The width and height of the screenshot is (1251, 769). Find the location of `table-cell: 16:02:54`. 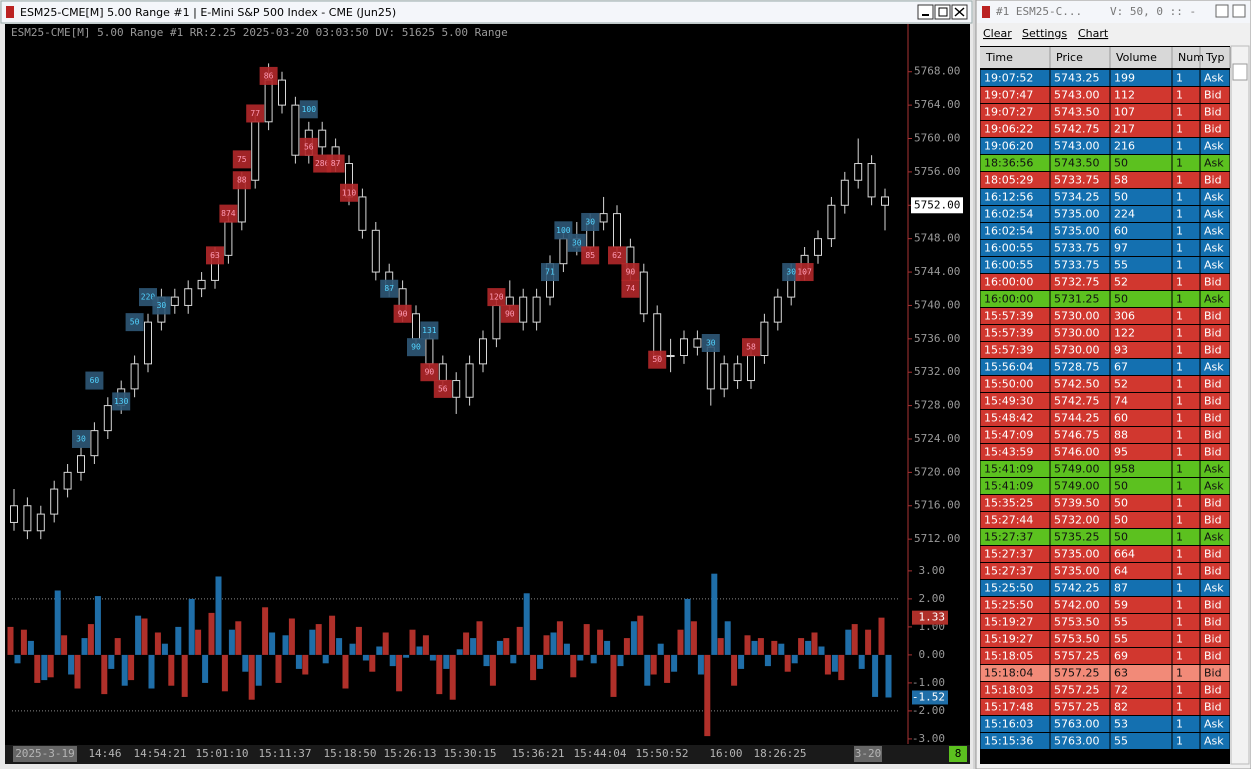

table-cell: 16:02:54 is located at coordinates (1008, 231).